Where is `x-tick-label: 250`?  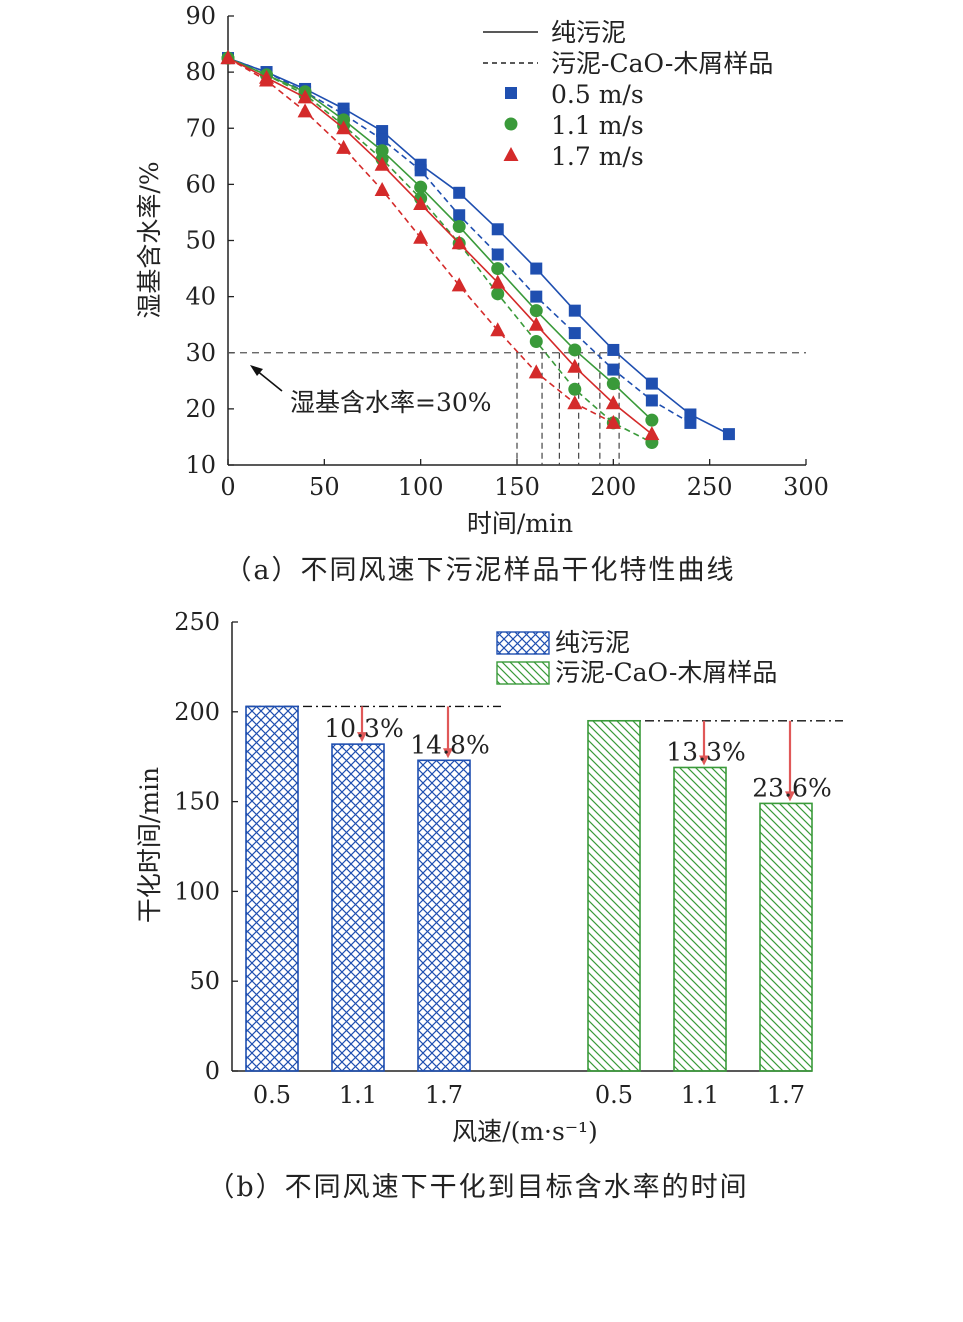 x-tick-label: 250 is located at coordinates (710, 487).